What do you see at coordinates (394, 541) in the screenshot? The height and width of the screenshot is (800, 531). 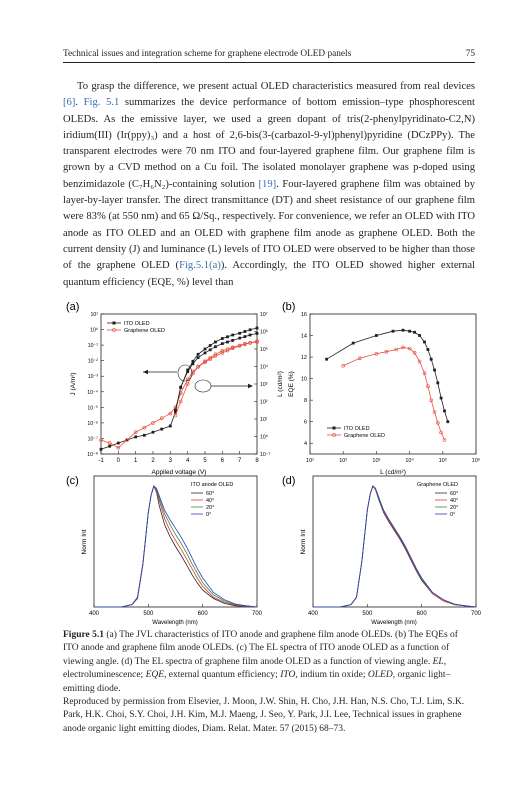 I see `plot-frame-d` at bounding box center [394, 541].